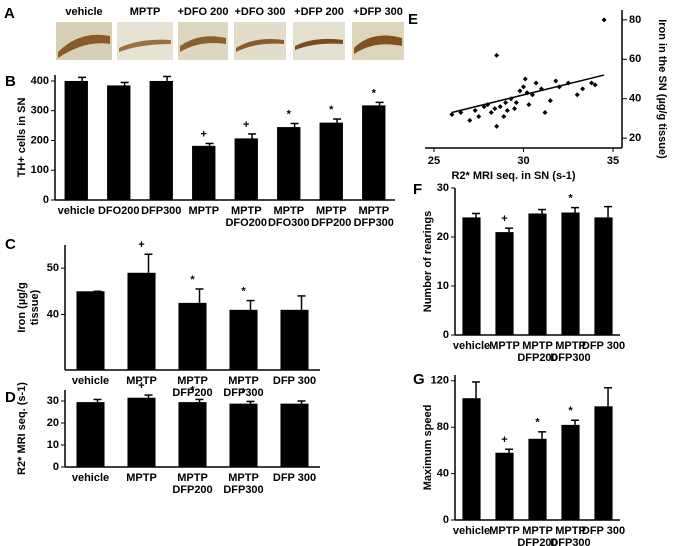 Image resolution: width=680 pixels, height=546 pixels. Describe the element at coordinates (202, 12) in the screenshot. I see `image-label: +DFO 200` at that location.